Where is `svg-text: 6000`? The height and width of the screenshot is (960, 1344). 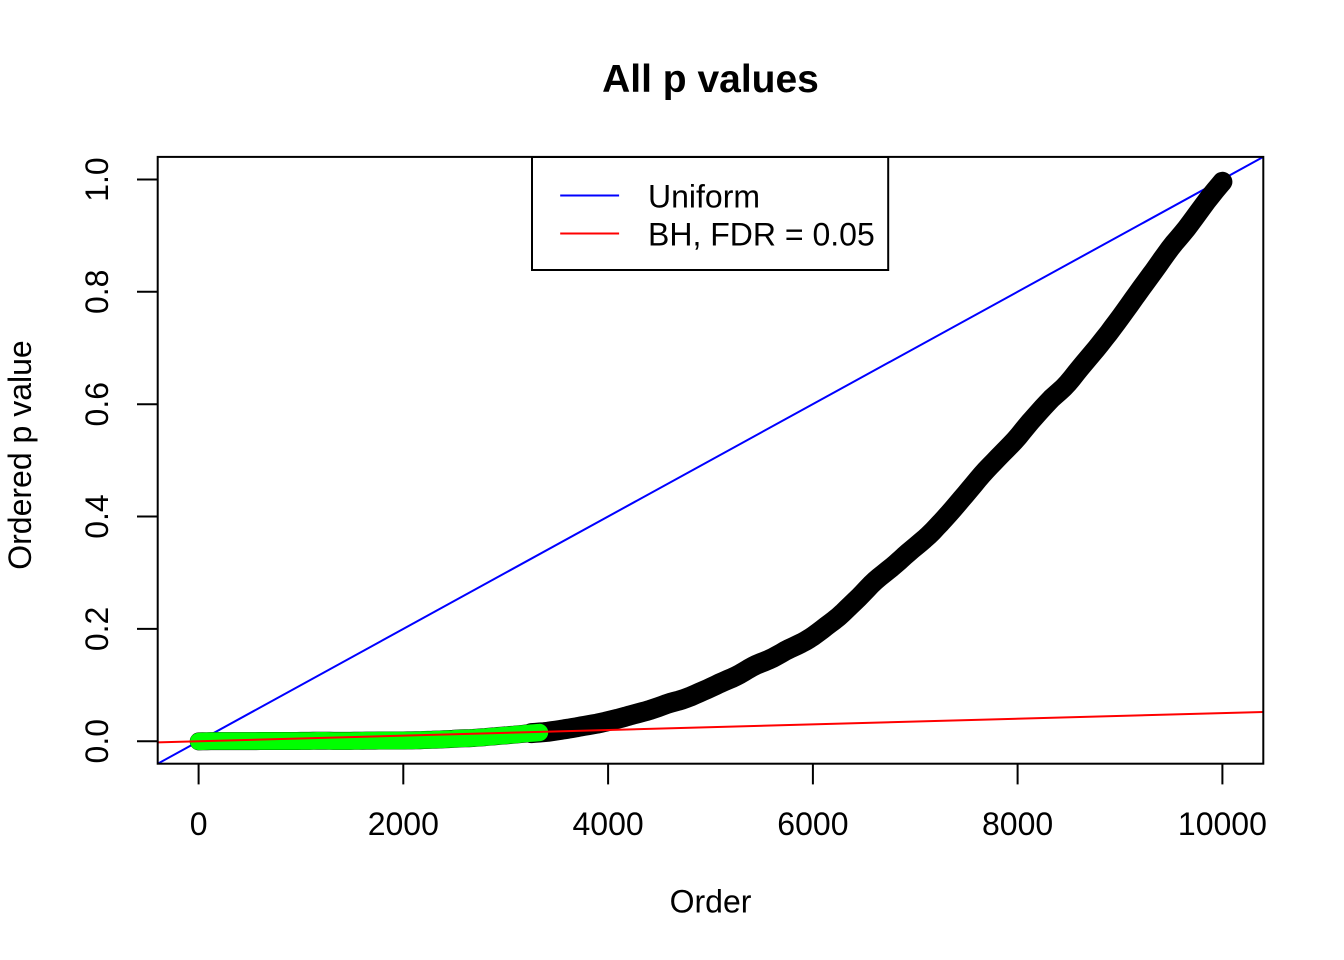
svg-text: 6000 is located at coordinates (812, 824).